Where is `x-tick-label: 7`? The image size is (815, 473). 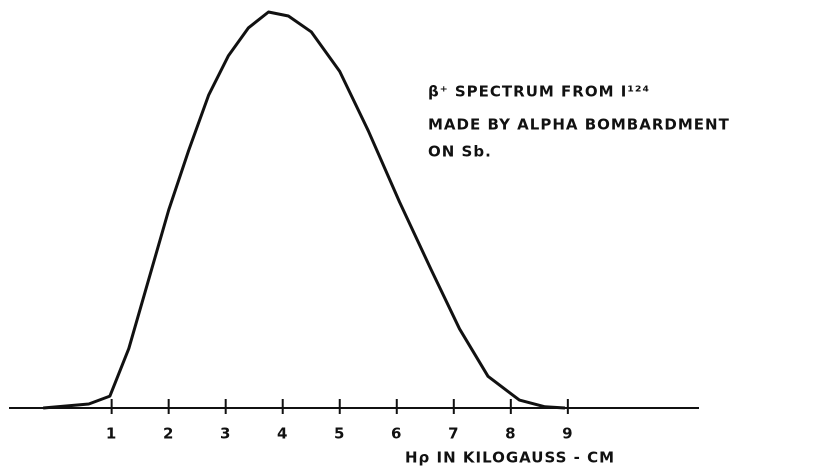 x-tick-label: 7 is located at coordinates (453, 434).